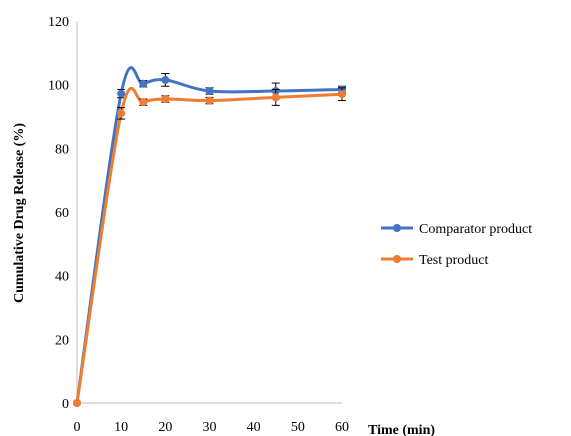 This screenshot has height=436, width=571. Describe the element at coordinates (65, 404) in the screenshot. I see `y-tick-label: 0` at that location.